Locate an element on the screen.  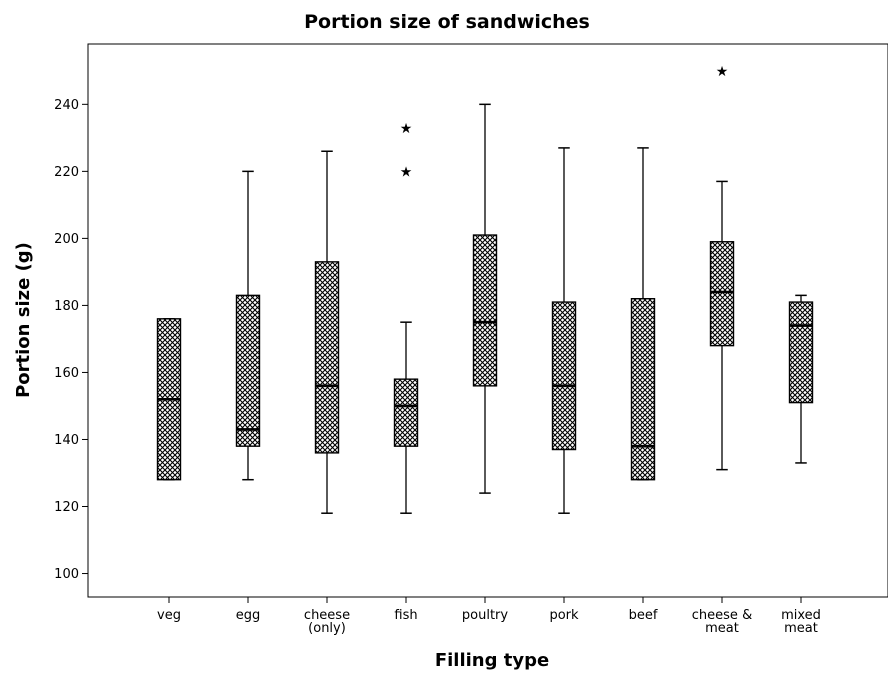
x-tick-label: egg is located at coordinates (248, 615).